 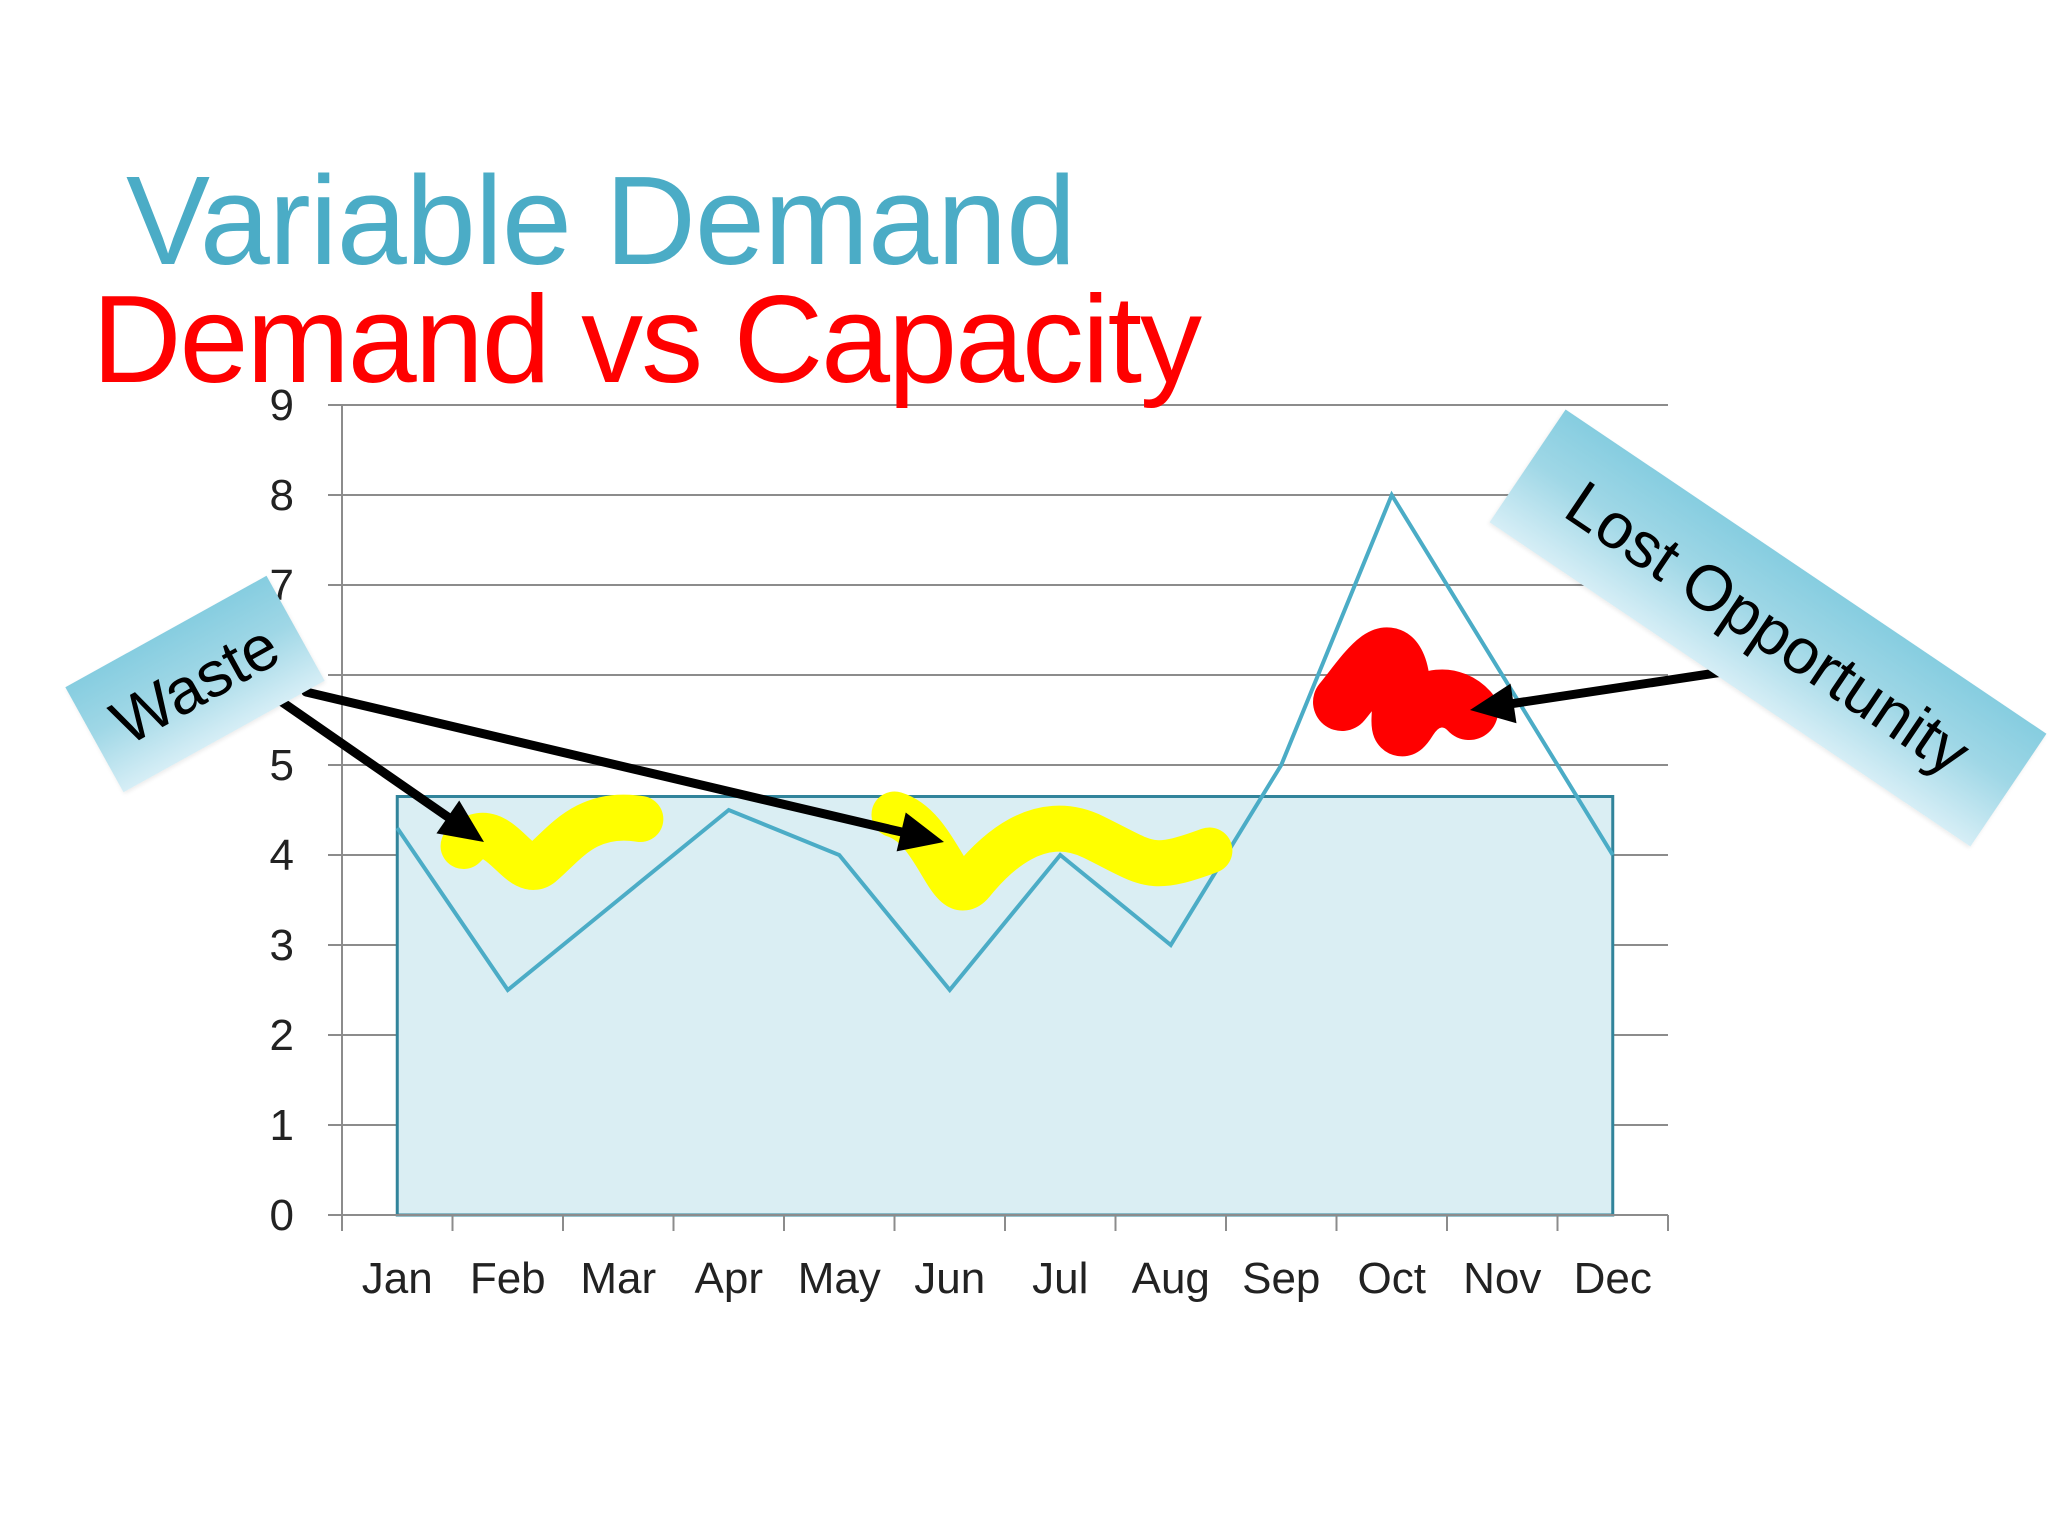 I want to click on overlay-title: Demand vs Capacity, so click(x=647, y=340).